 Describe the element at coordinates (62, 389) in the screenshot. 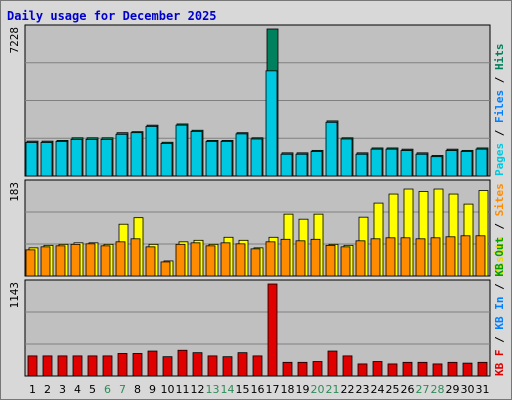

I see `x-tick-label: 3` at that location.